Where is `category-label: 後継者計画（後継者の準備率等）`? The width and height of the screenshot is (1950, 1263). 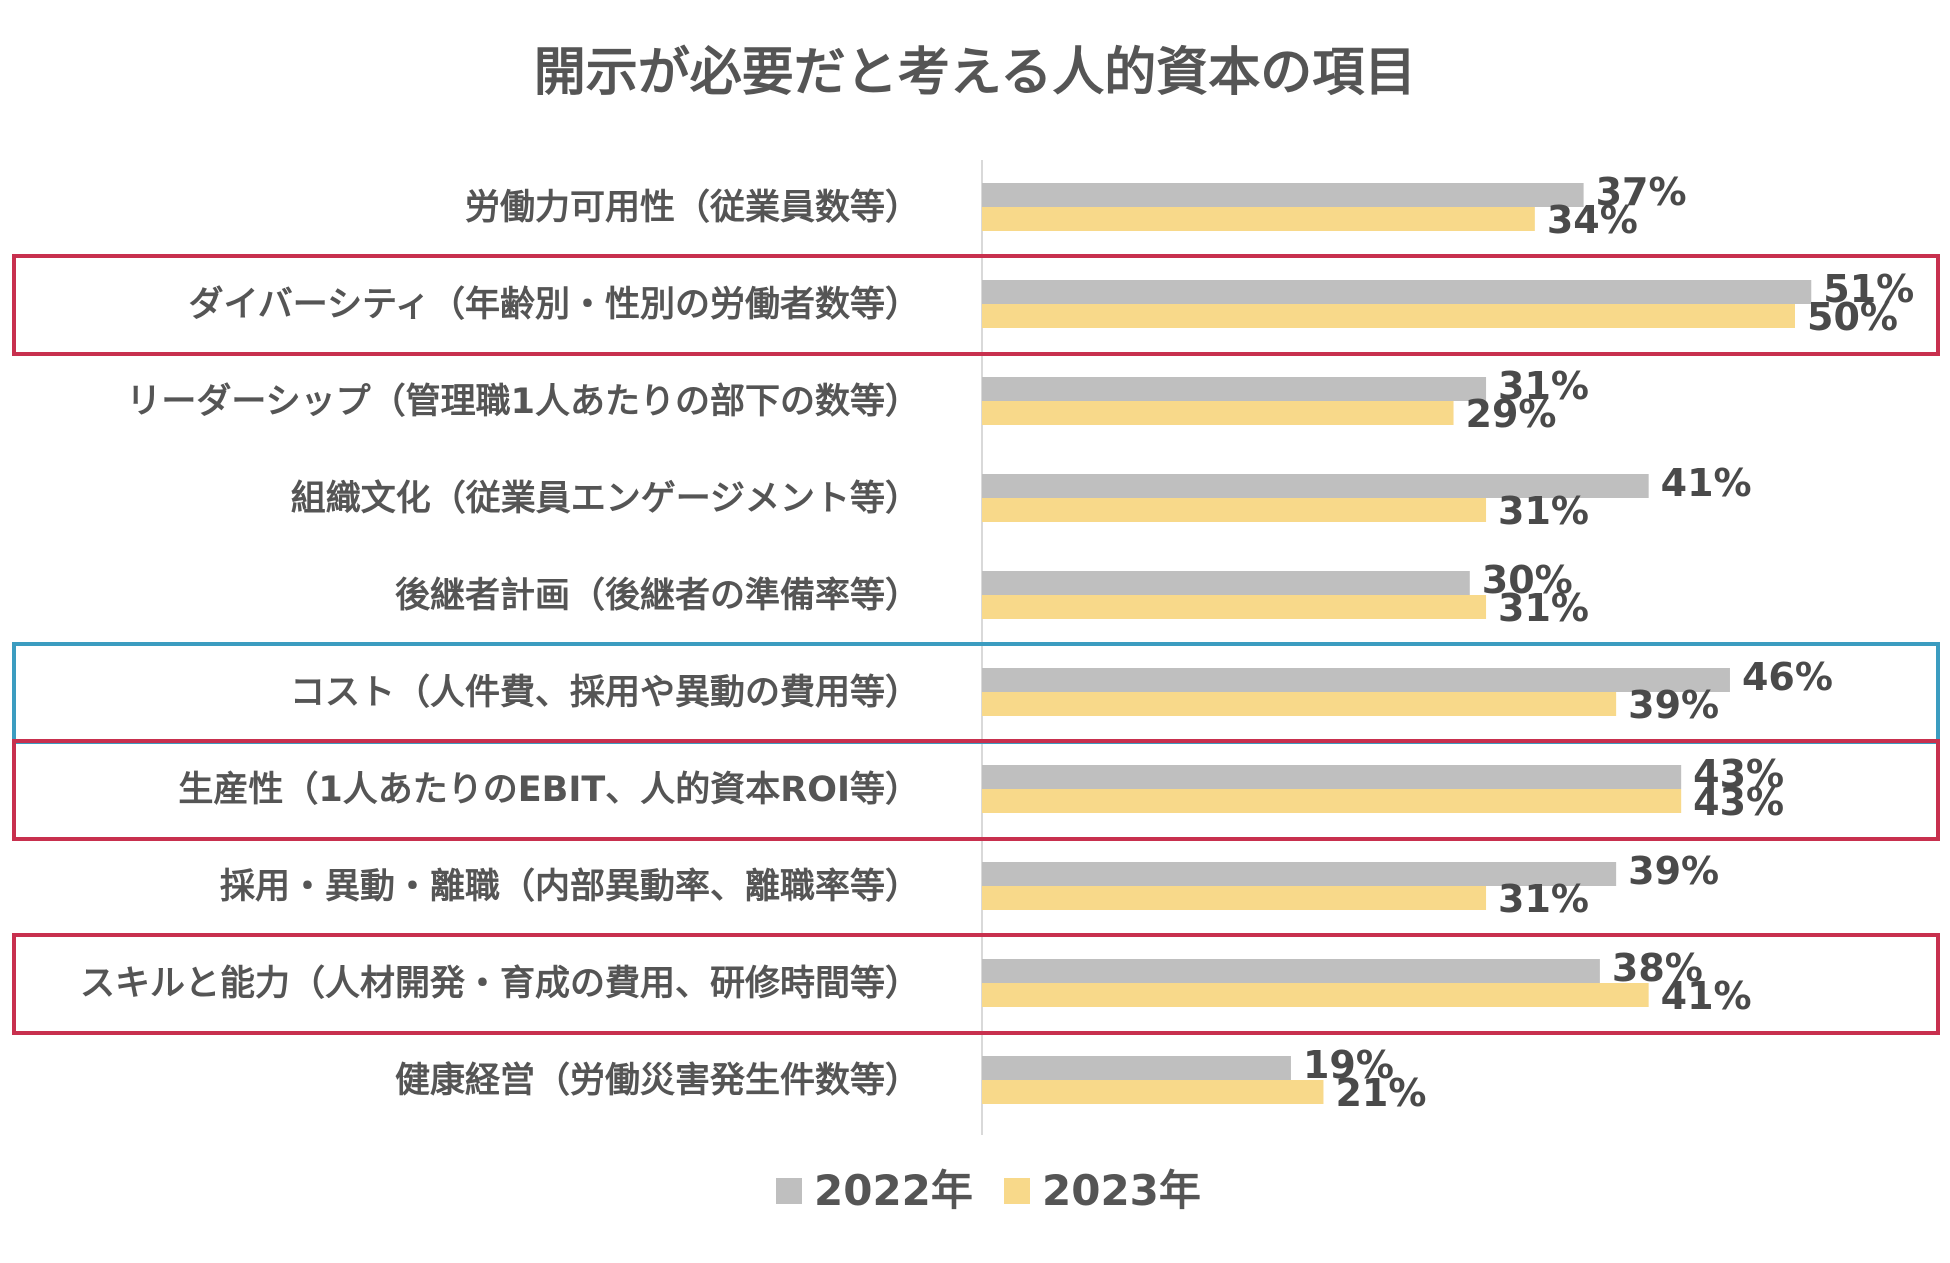
category-label: 後継者計画（後継者の準備率等） is located at coordinates (657, 596).